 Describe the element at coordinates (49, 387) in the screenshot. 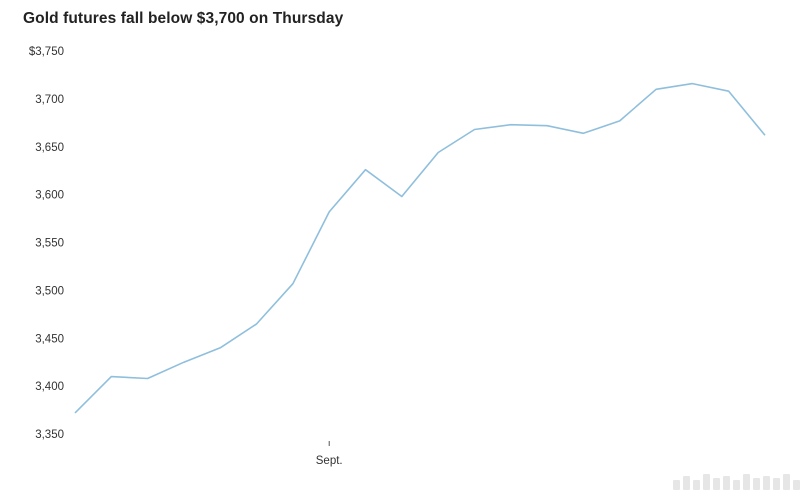

I see `y-tick-label: 3,400` at that location.